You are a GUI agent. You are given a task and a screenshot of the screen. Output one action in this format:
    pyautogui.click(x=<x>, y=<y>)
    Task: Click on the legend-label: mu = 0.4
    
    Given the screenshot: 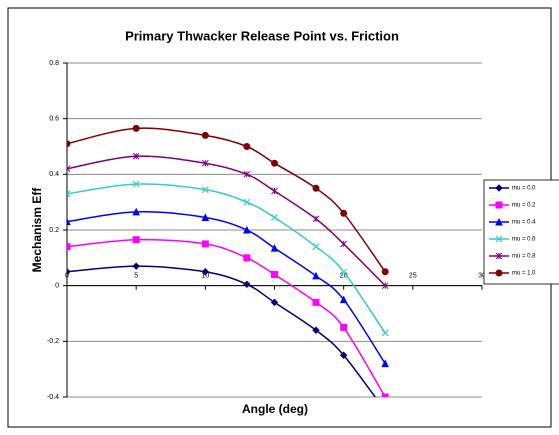 What is the action you would take?
    pyautogui.click(x=524, y=223)
    